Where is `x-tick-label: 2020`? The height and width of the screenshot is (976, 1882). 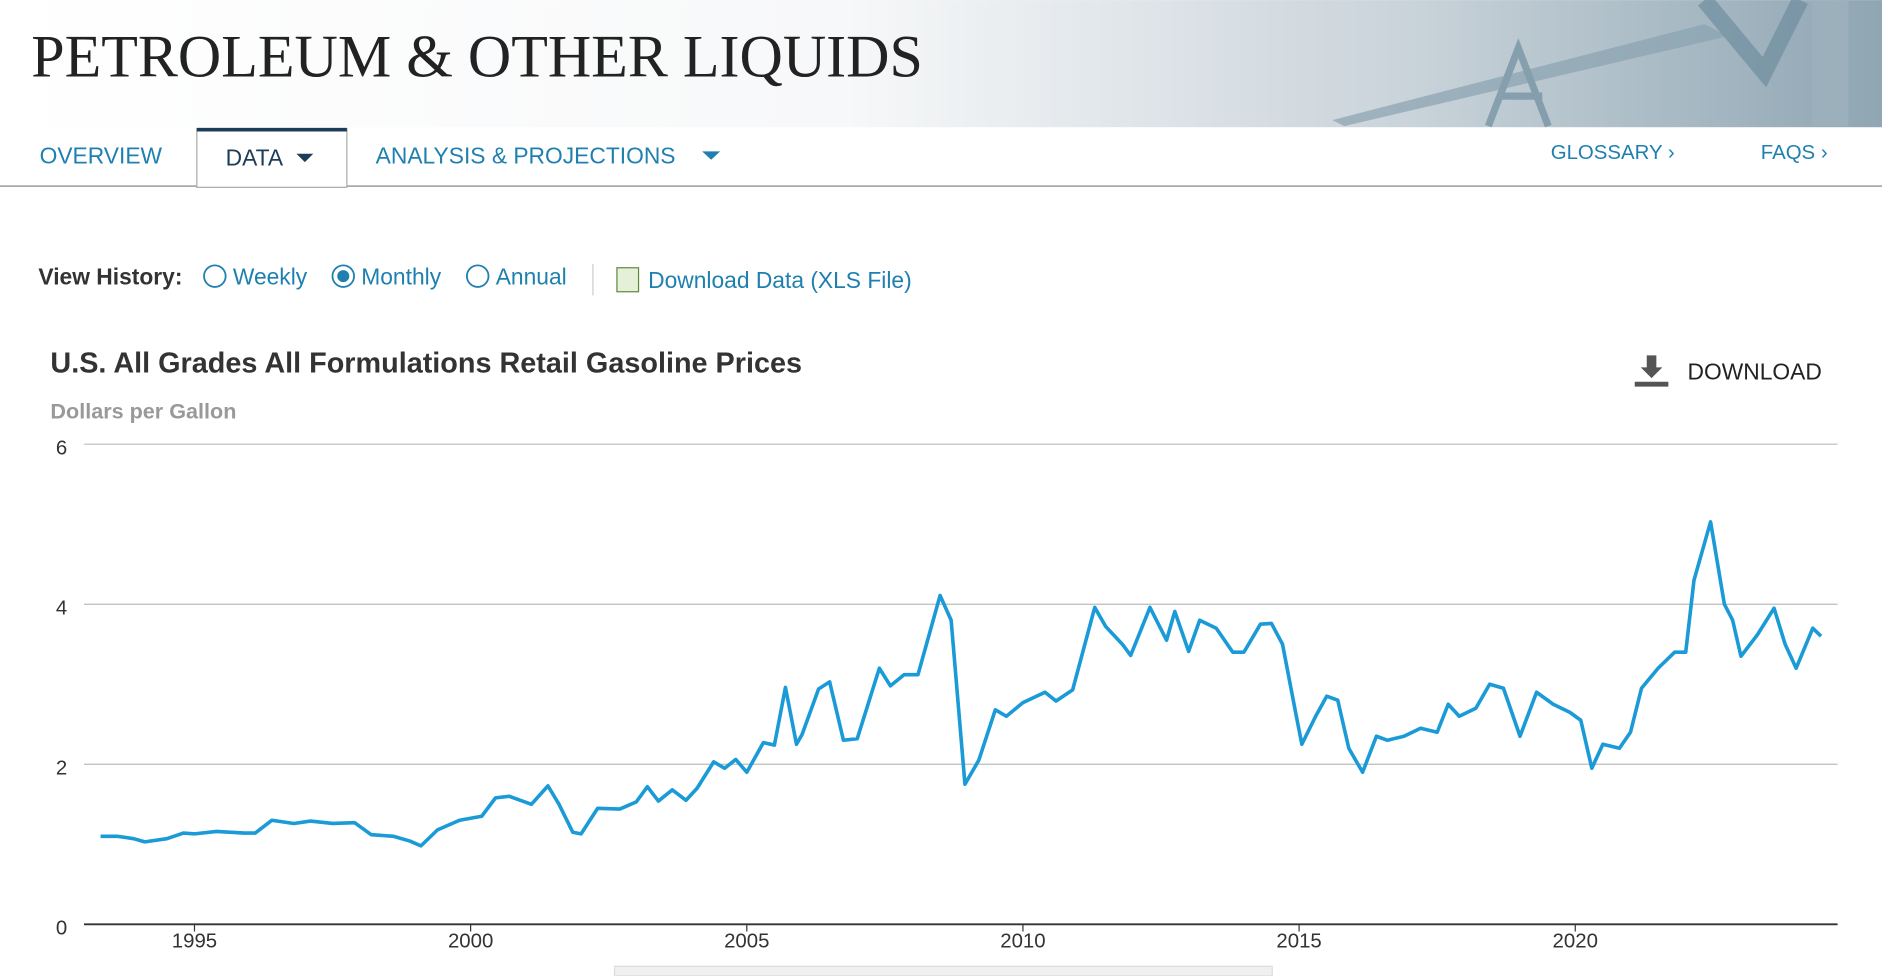
x-tick-label: 2020 is located at coordinates (1575, 942).